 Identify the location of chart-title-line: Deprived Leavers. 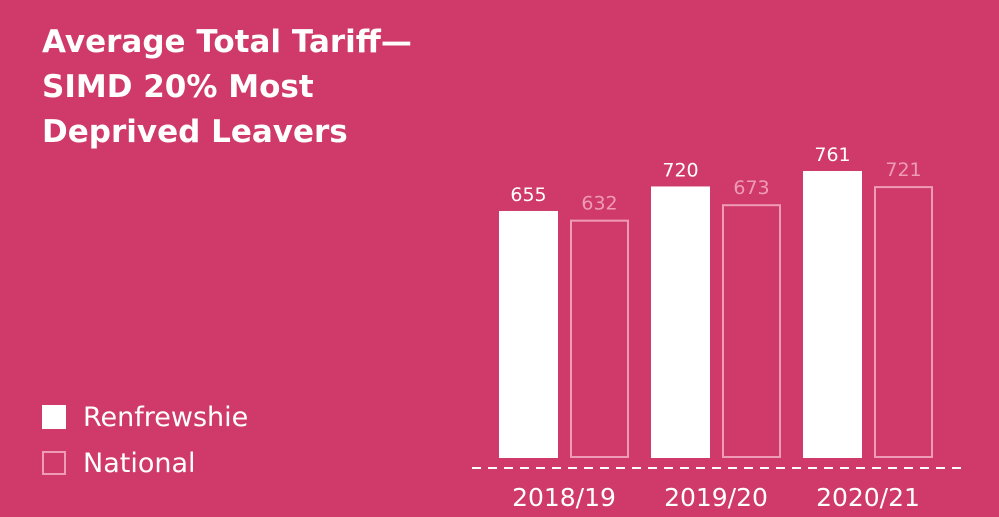
(195, 132).